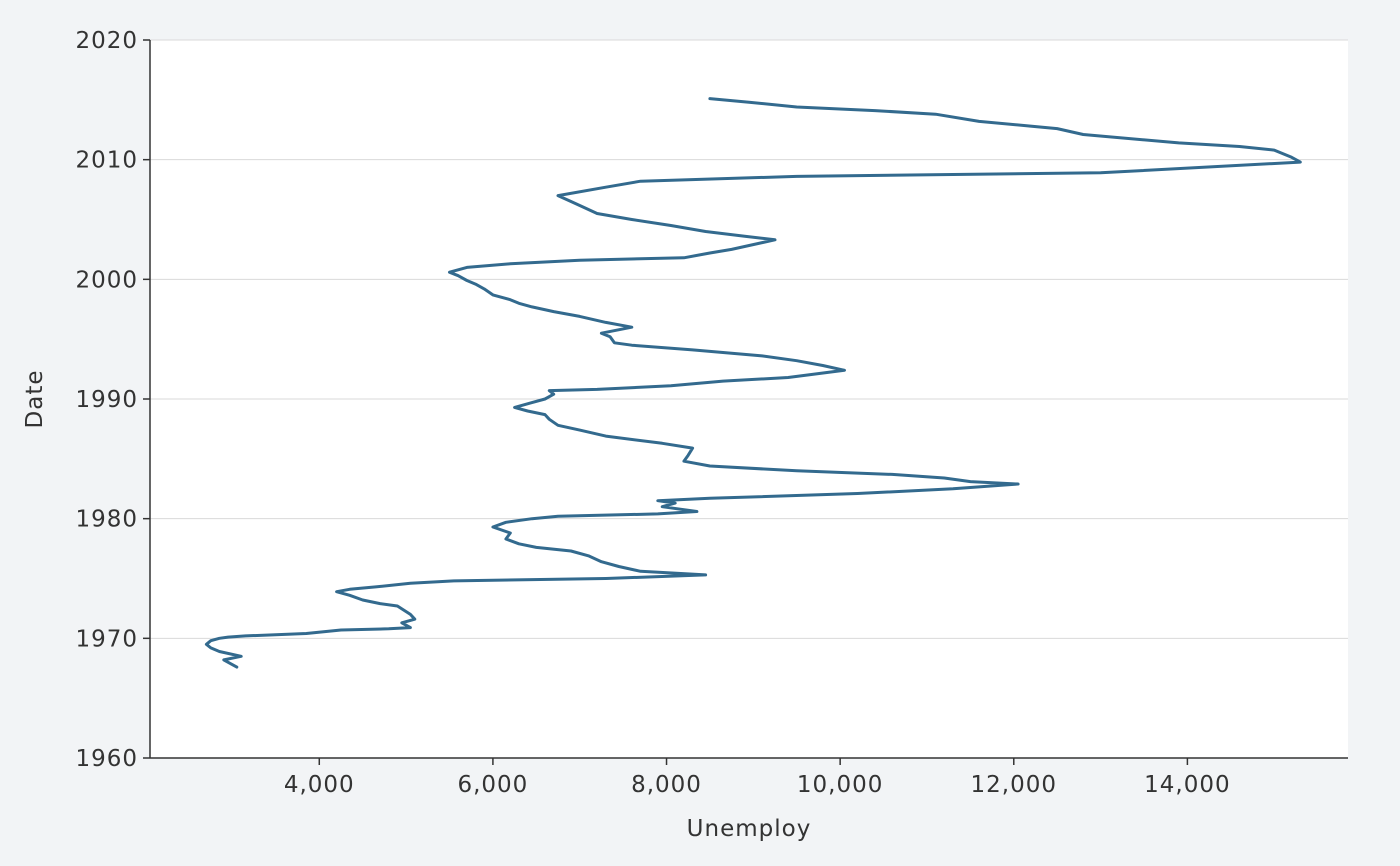  I want to click on y-tick-label: 1960, so click(106, 759).